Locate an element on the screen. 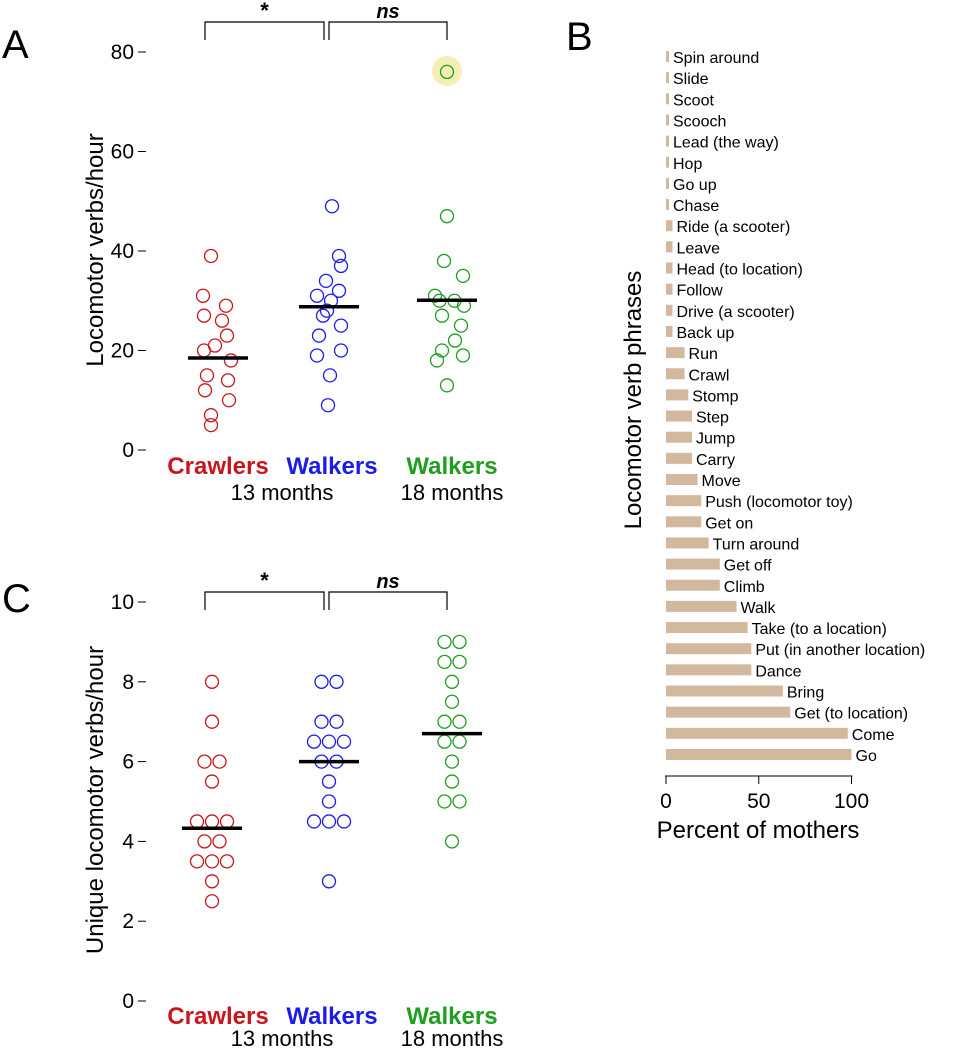  panel-label-c: C is located at coordinates (16, 599).